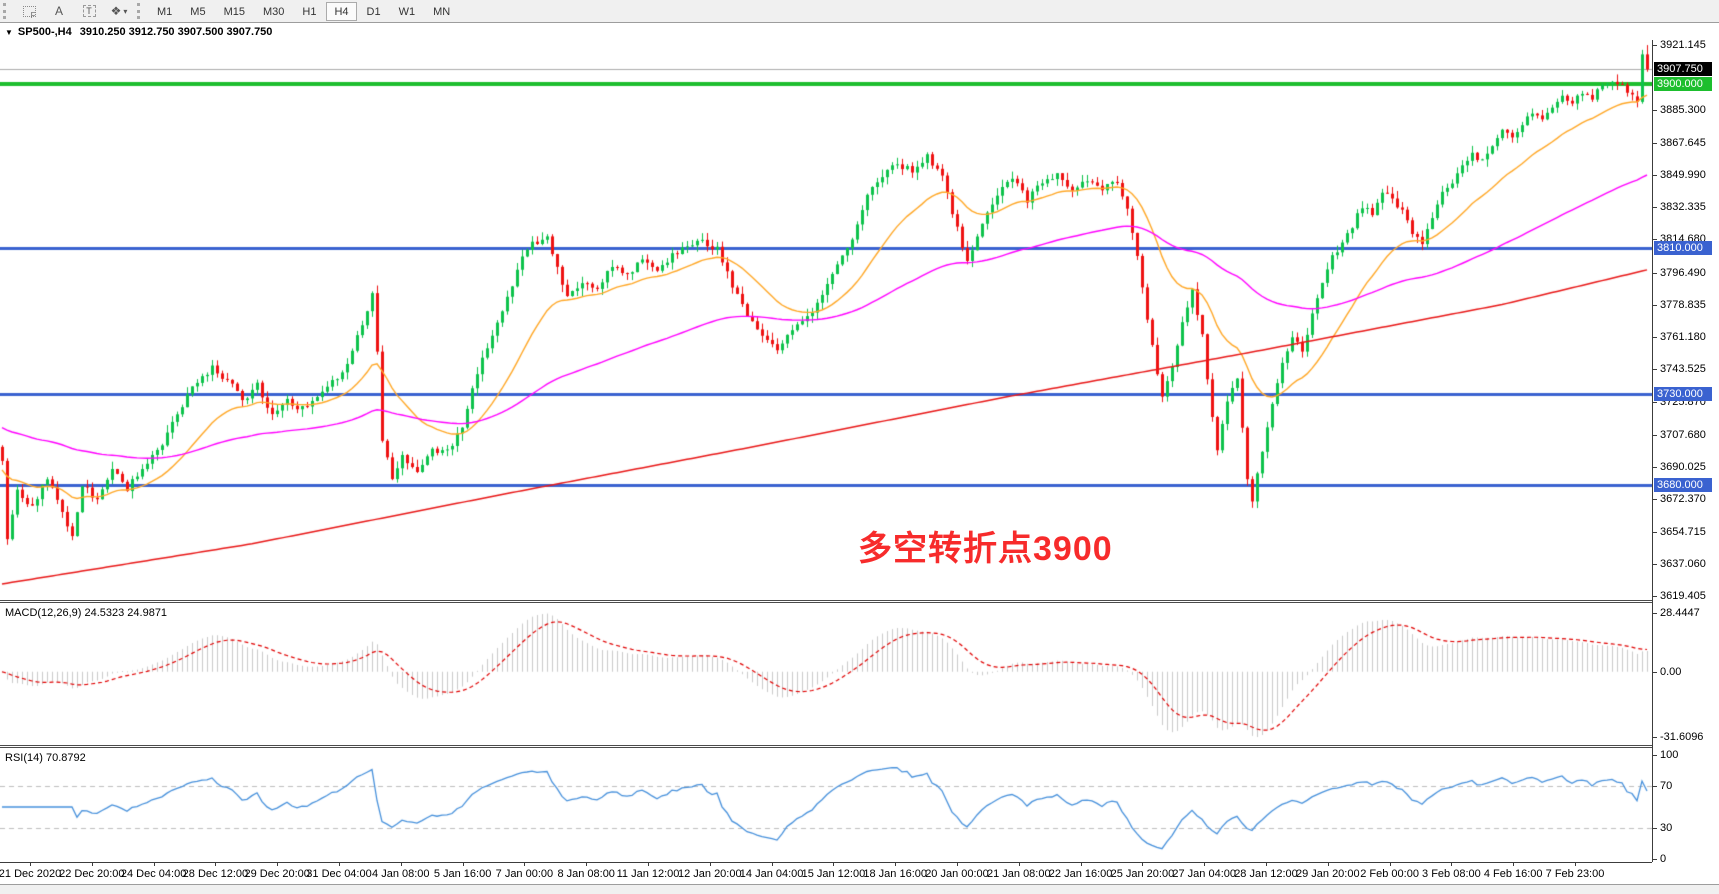 The image size is (1719, 894). What do you see at coordinates (1663, 859) in the screenshot?
I see `price-tick-label: 0` at bounding box center [1663, 859].